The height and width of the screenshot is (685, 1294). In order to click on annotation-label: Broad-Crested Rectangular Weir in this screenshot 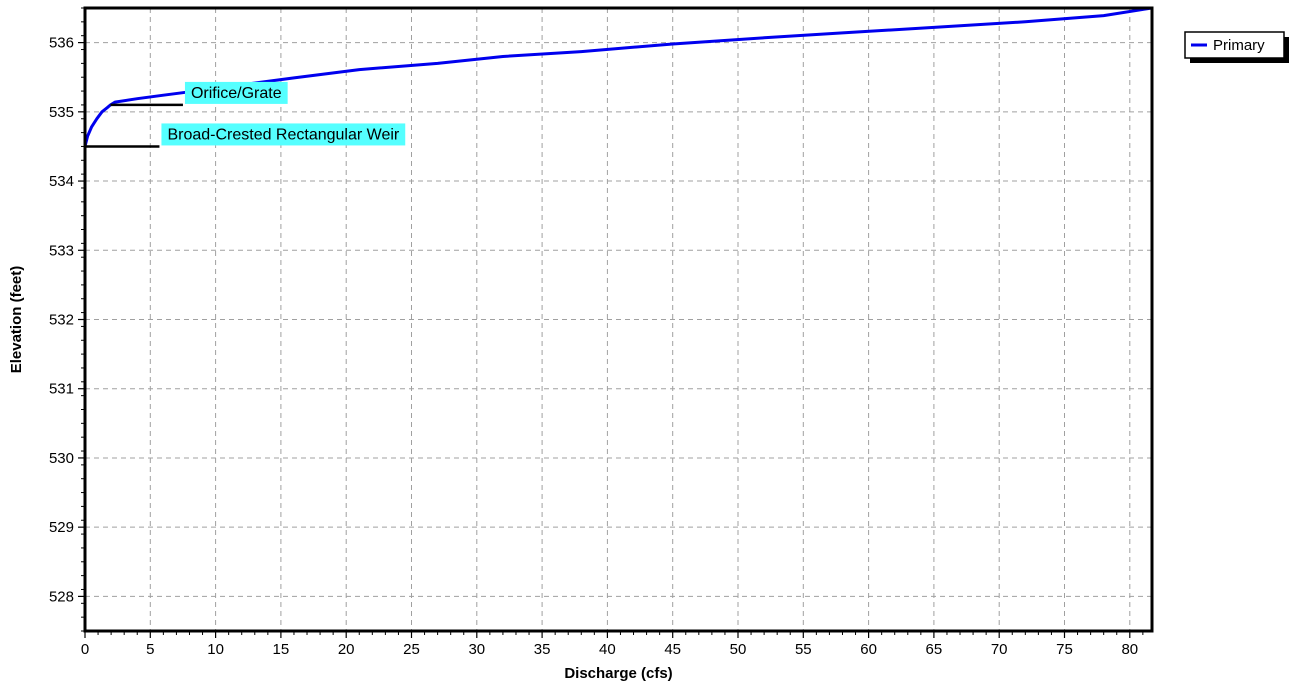, I will do `click(283, 134)`.